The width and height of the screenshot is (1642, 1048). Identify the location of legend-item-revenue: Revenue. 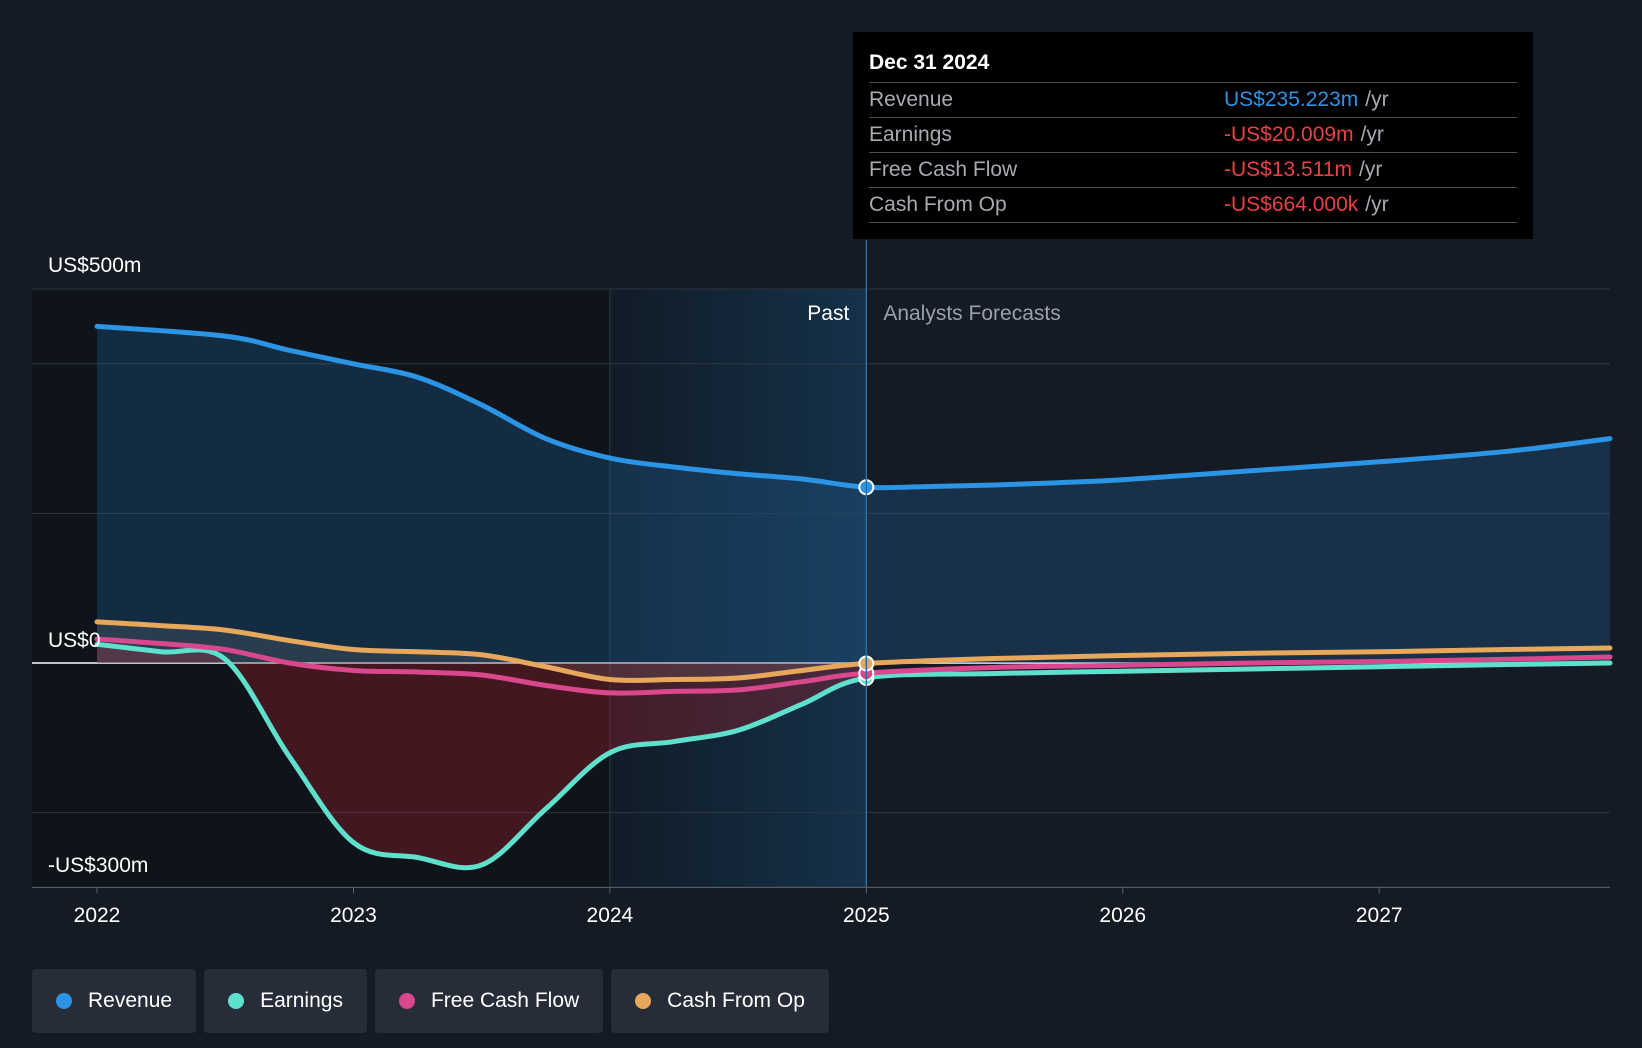
(114, 1001).